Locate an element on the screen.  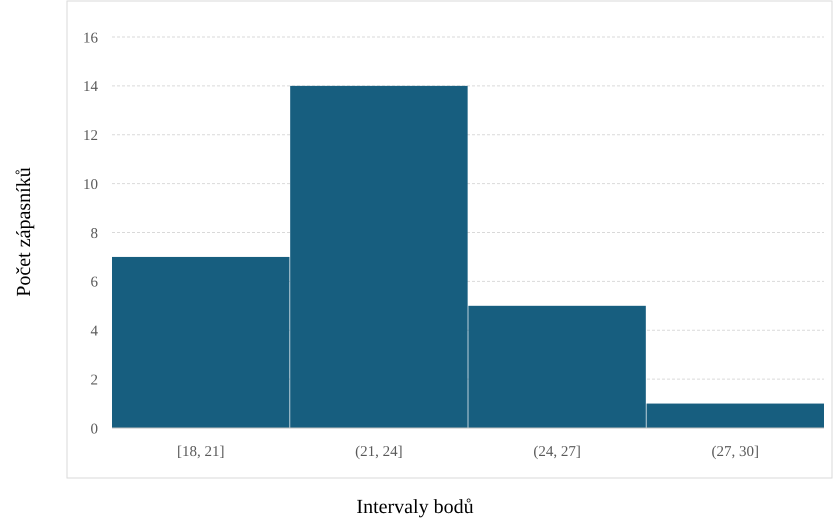
y-tick-label: 10 is located at coordinates (90, 184).